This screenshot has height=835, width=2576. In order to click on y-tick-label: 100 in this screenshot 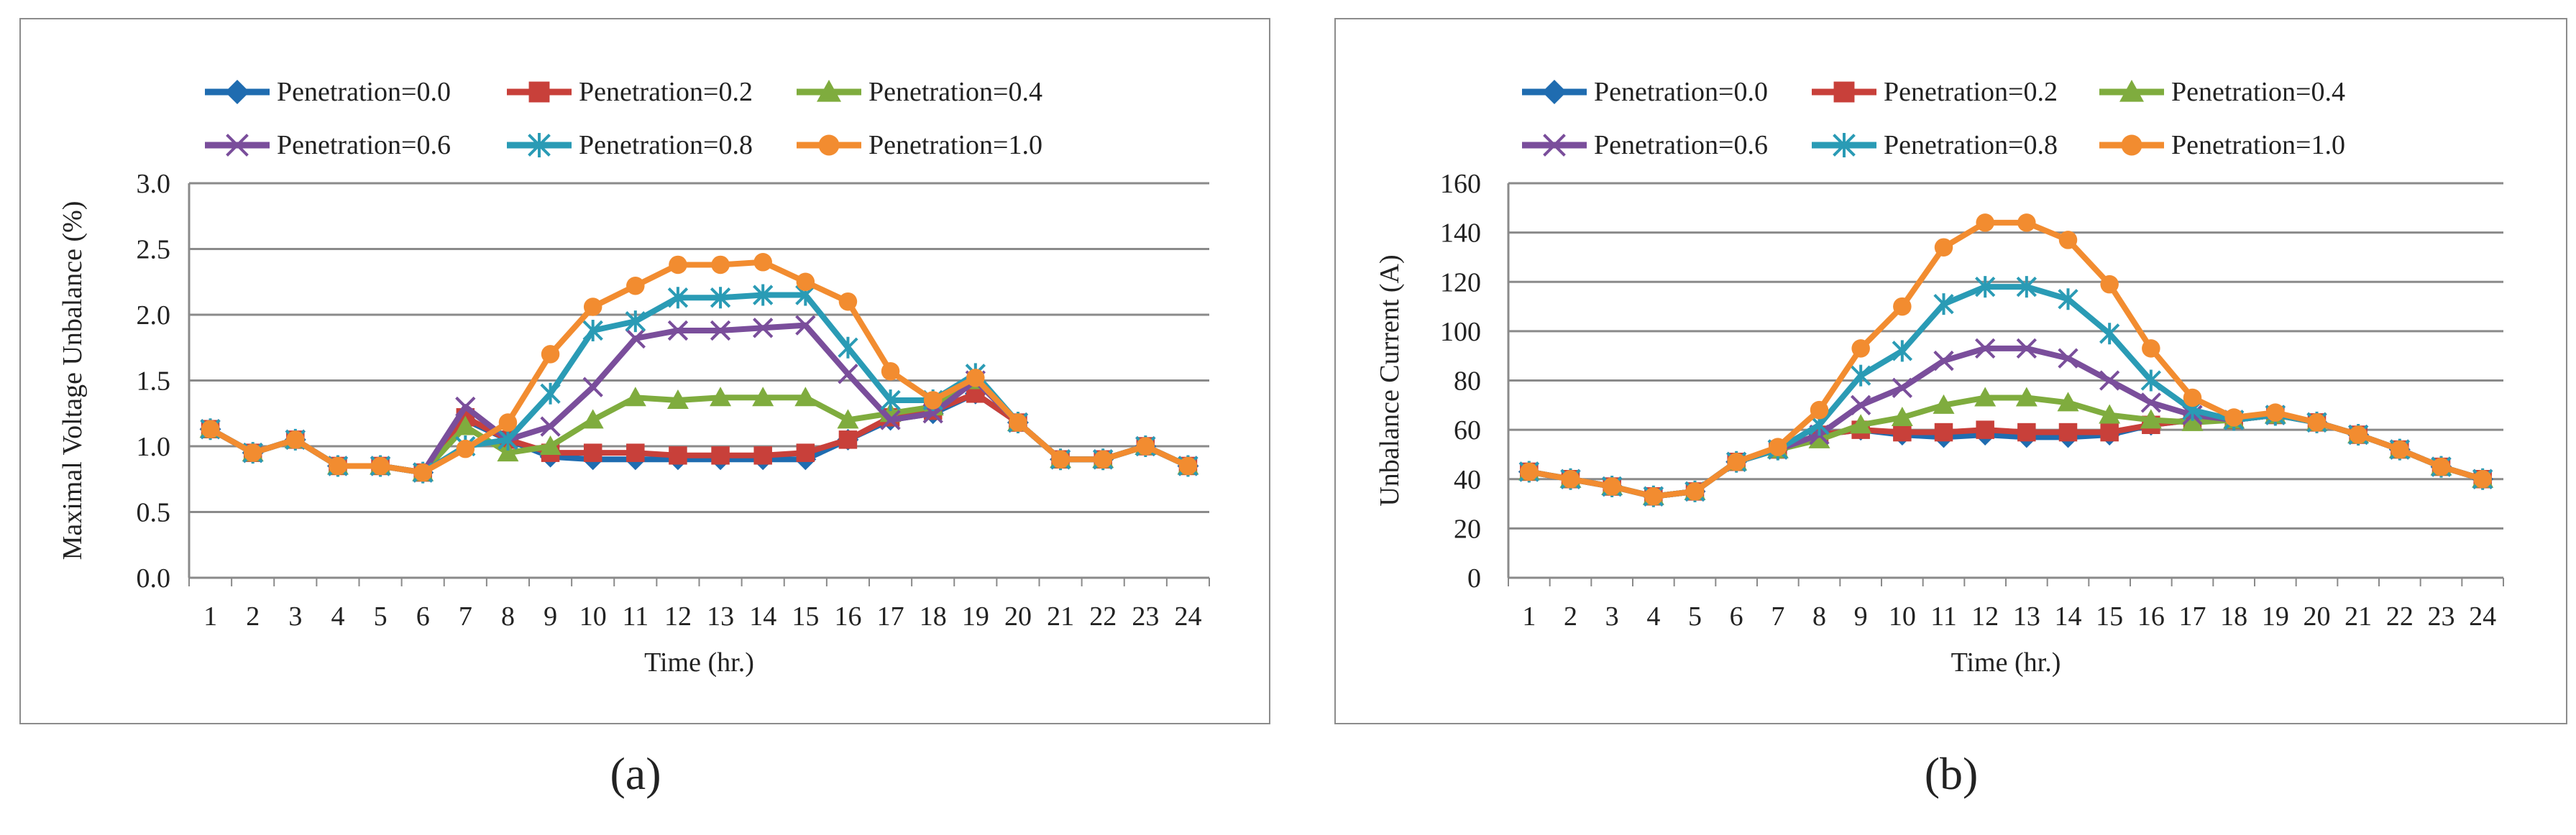, I will do `click(1460, 332)`.